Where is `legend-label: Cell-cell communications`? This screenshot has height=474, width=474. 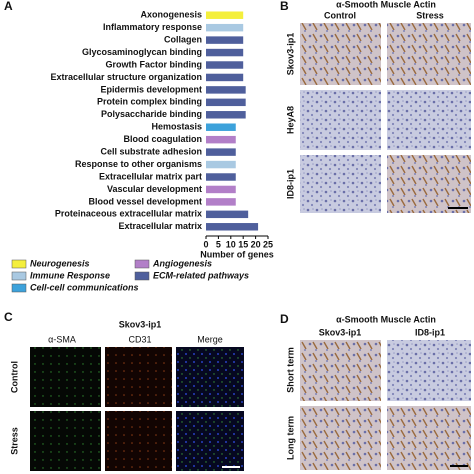
legend-label: Cell-cell communications is located at coordinates (84, 287).